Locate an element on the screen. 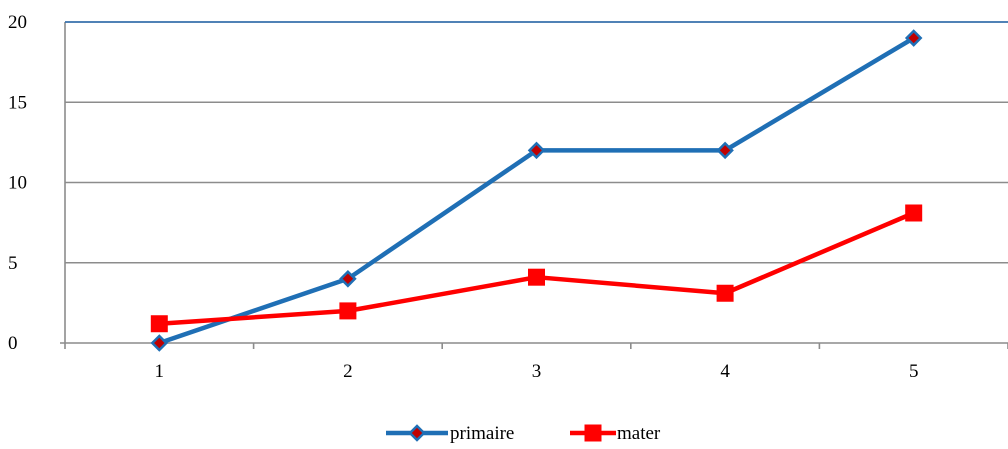  legend-item-primaire: primaire is located at coordinates (450, 433).